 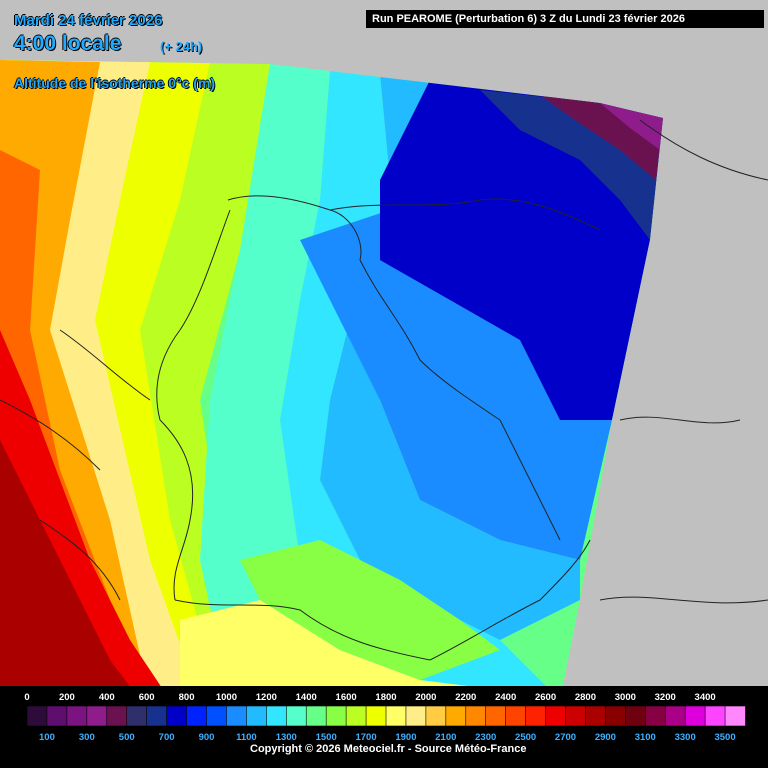 What do you see at coordinates (505, 697) in the screenshot?
I see `legend-top-label: 2400` at bounding box center [505, 697].